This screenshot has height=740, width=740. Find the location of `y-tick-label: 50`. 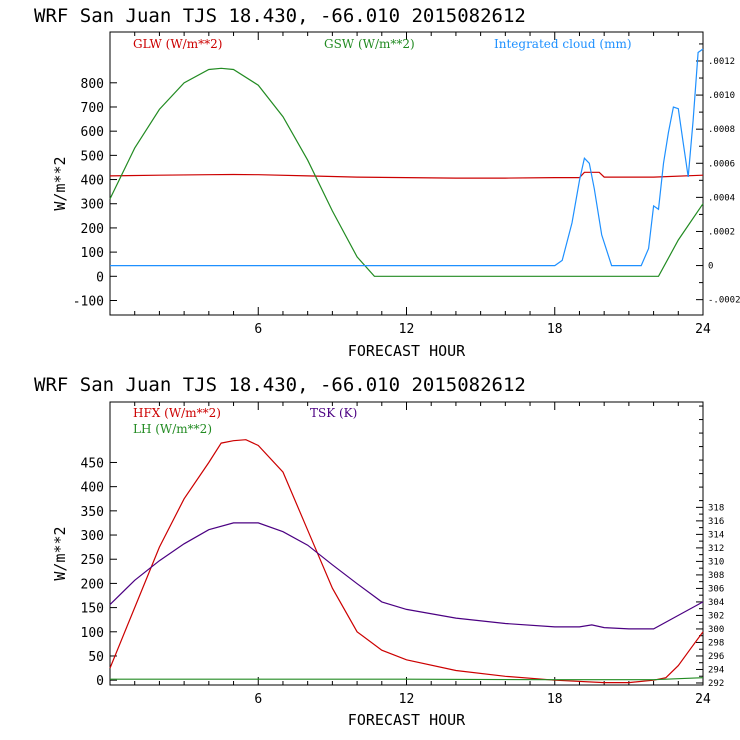

y-tick-label: 50 is located at coordinates (96, 657).